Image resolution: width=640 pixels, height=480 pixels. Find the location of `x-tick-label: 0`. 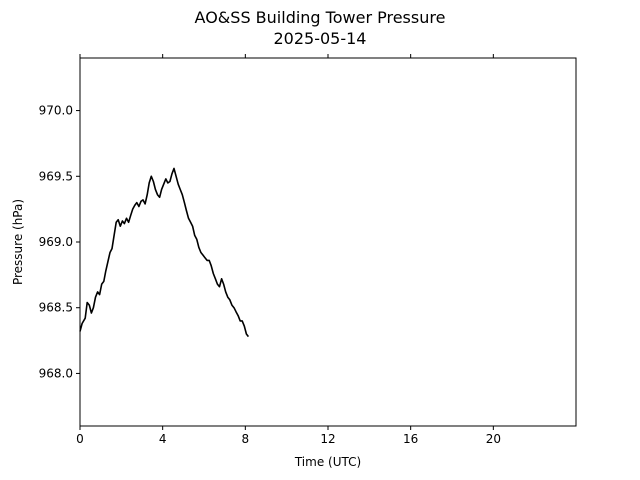

x-tick-label: 0 is located at coordinates (80, 439).